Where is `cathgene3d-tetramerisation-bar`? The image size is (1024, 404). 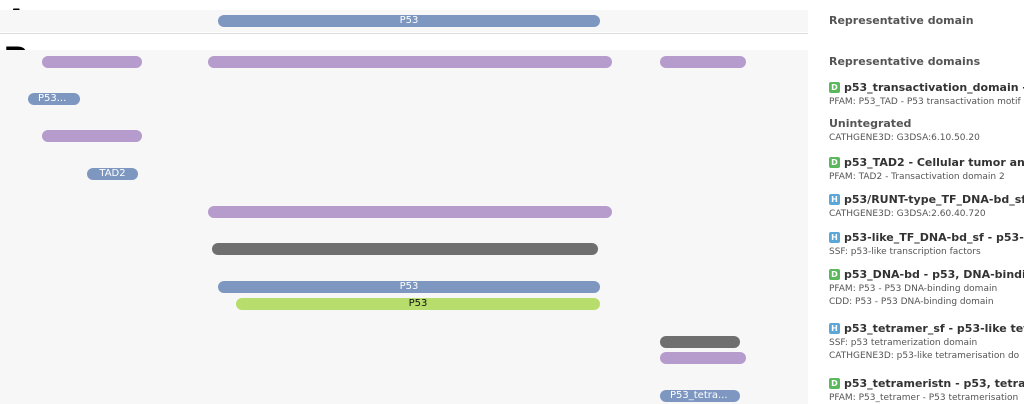 cathgene3d-tetramerisation-bar is located at coordinates (703, 358).